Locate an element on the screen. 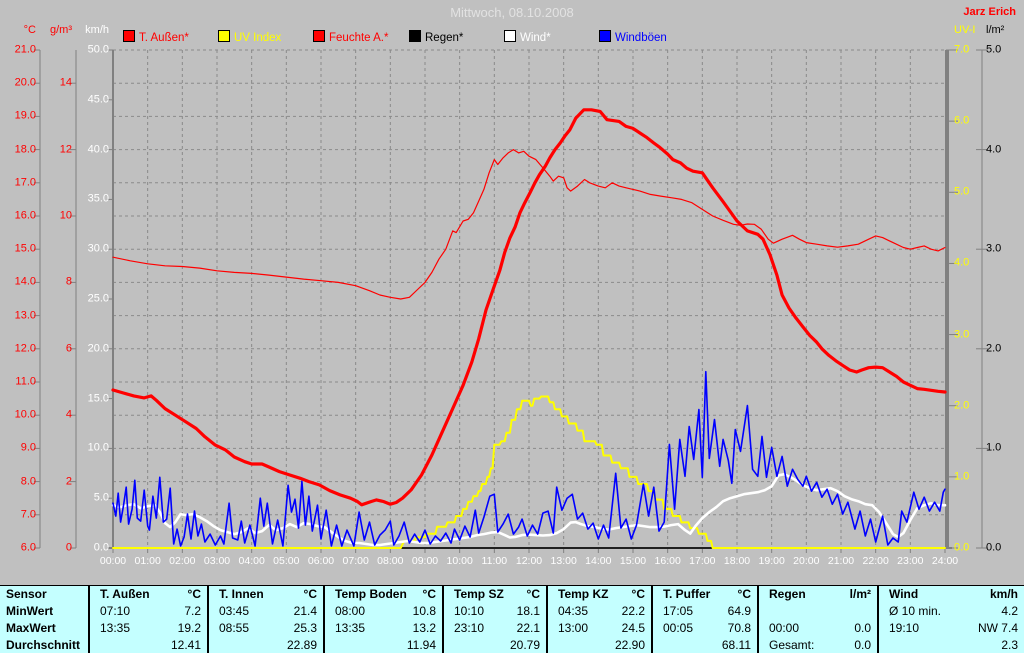  table-cell-value is located at coordinates (820, 611).